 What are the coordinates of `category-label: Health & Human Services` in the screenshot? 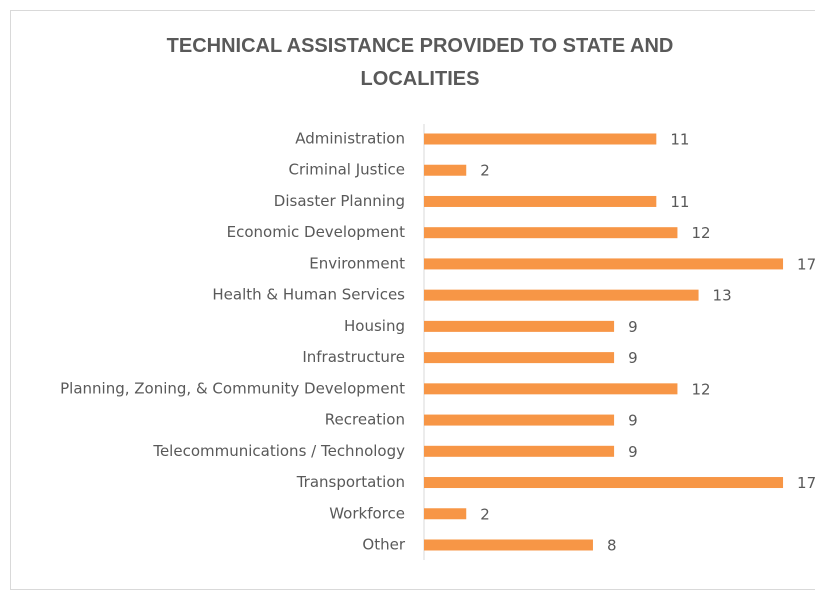 It's located at (308, 295).